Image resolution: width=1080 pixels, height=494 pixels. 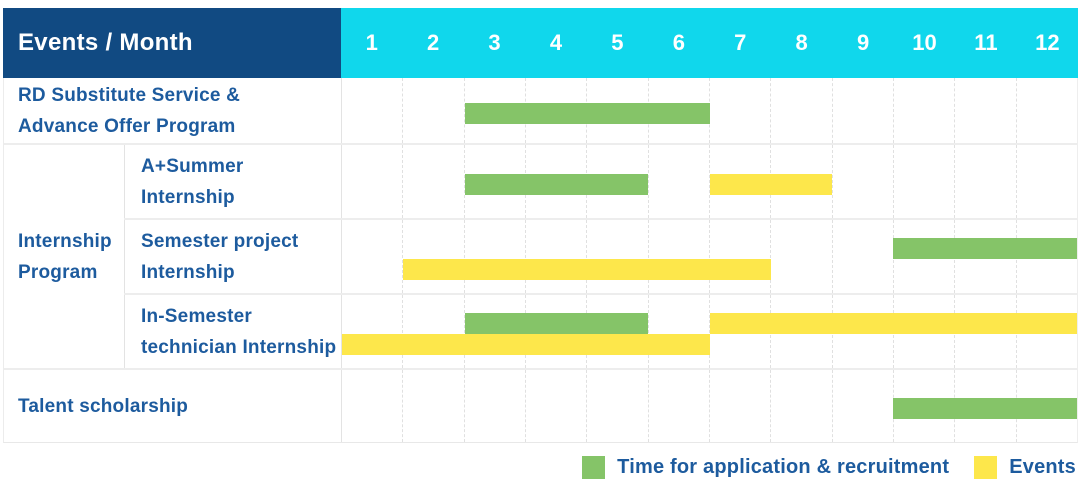 I want to click on month-header-cell: 4, so click(x=556, y=42).